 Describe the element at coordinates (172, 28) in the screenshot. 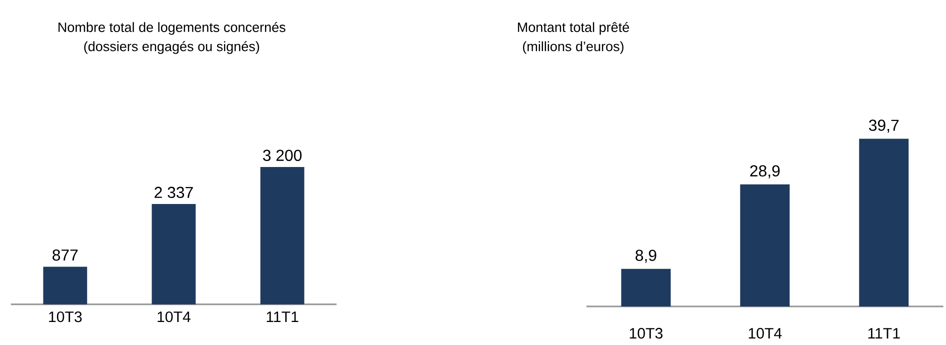

I see `chart-title: Nombre total de logements concernés` at that location.